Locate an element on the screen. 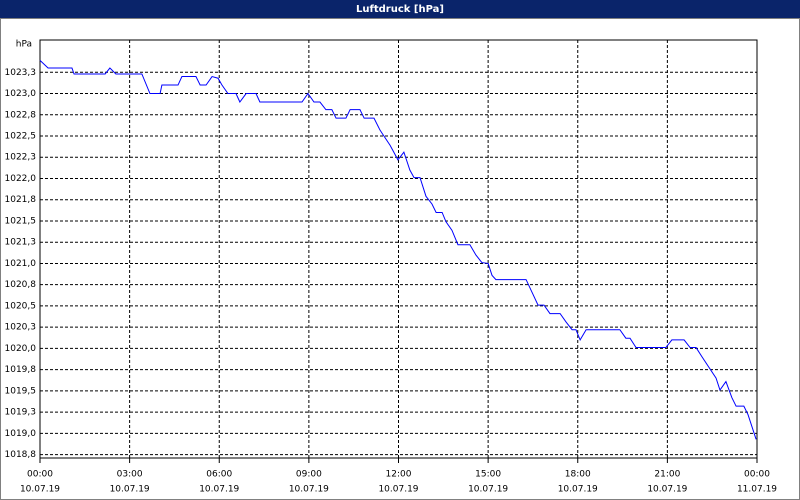 The width and height of the screenshot is (800, 500). y-tick-label: 1020,5 is located at coordinates (21, 306).